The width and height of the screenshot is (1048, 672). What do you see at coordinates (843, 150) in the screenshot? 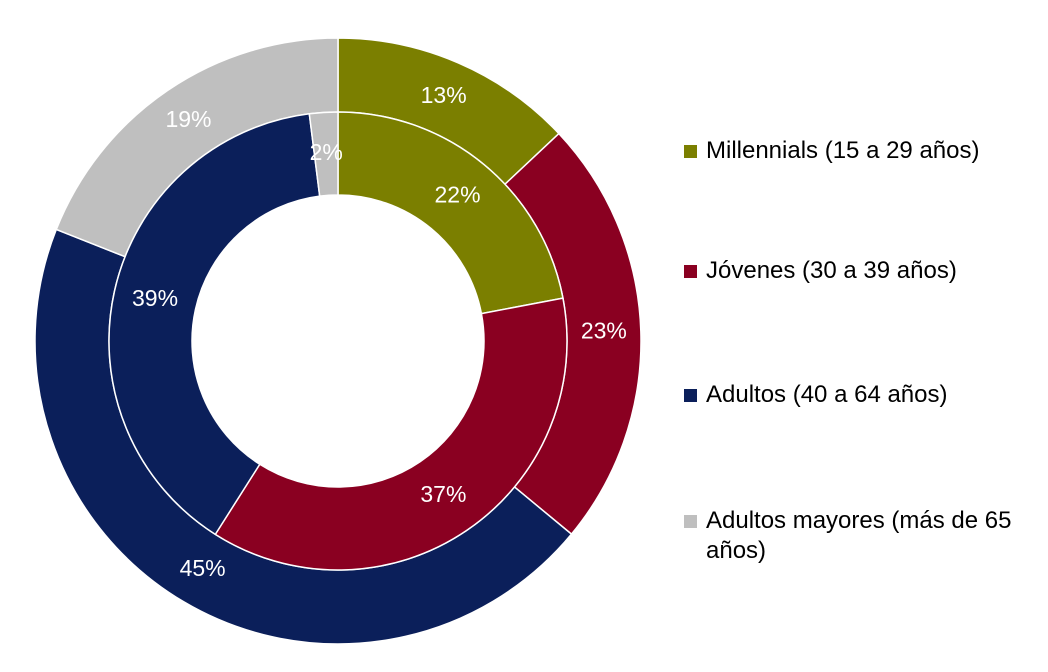
I see `legend-label: Millennials (15 a 29 años)` at bounding box center [843, 150].